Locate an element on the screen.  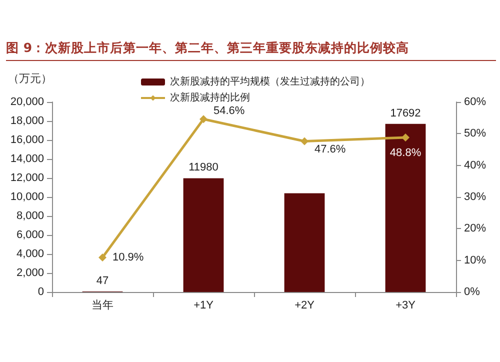
data-label: 54.6% is located at coordinates (229, 111).